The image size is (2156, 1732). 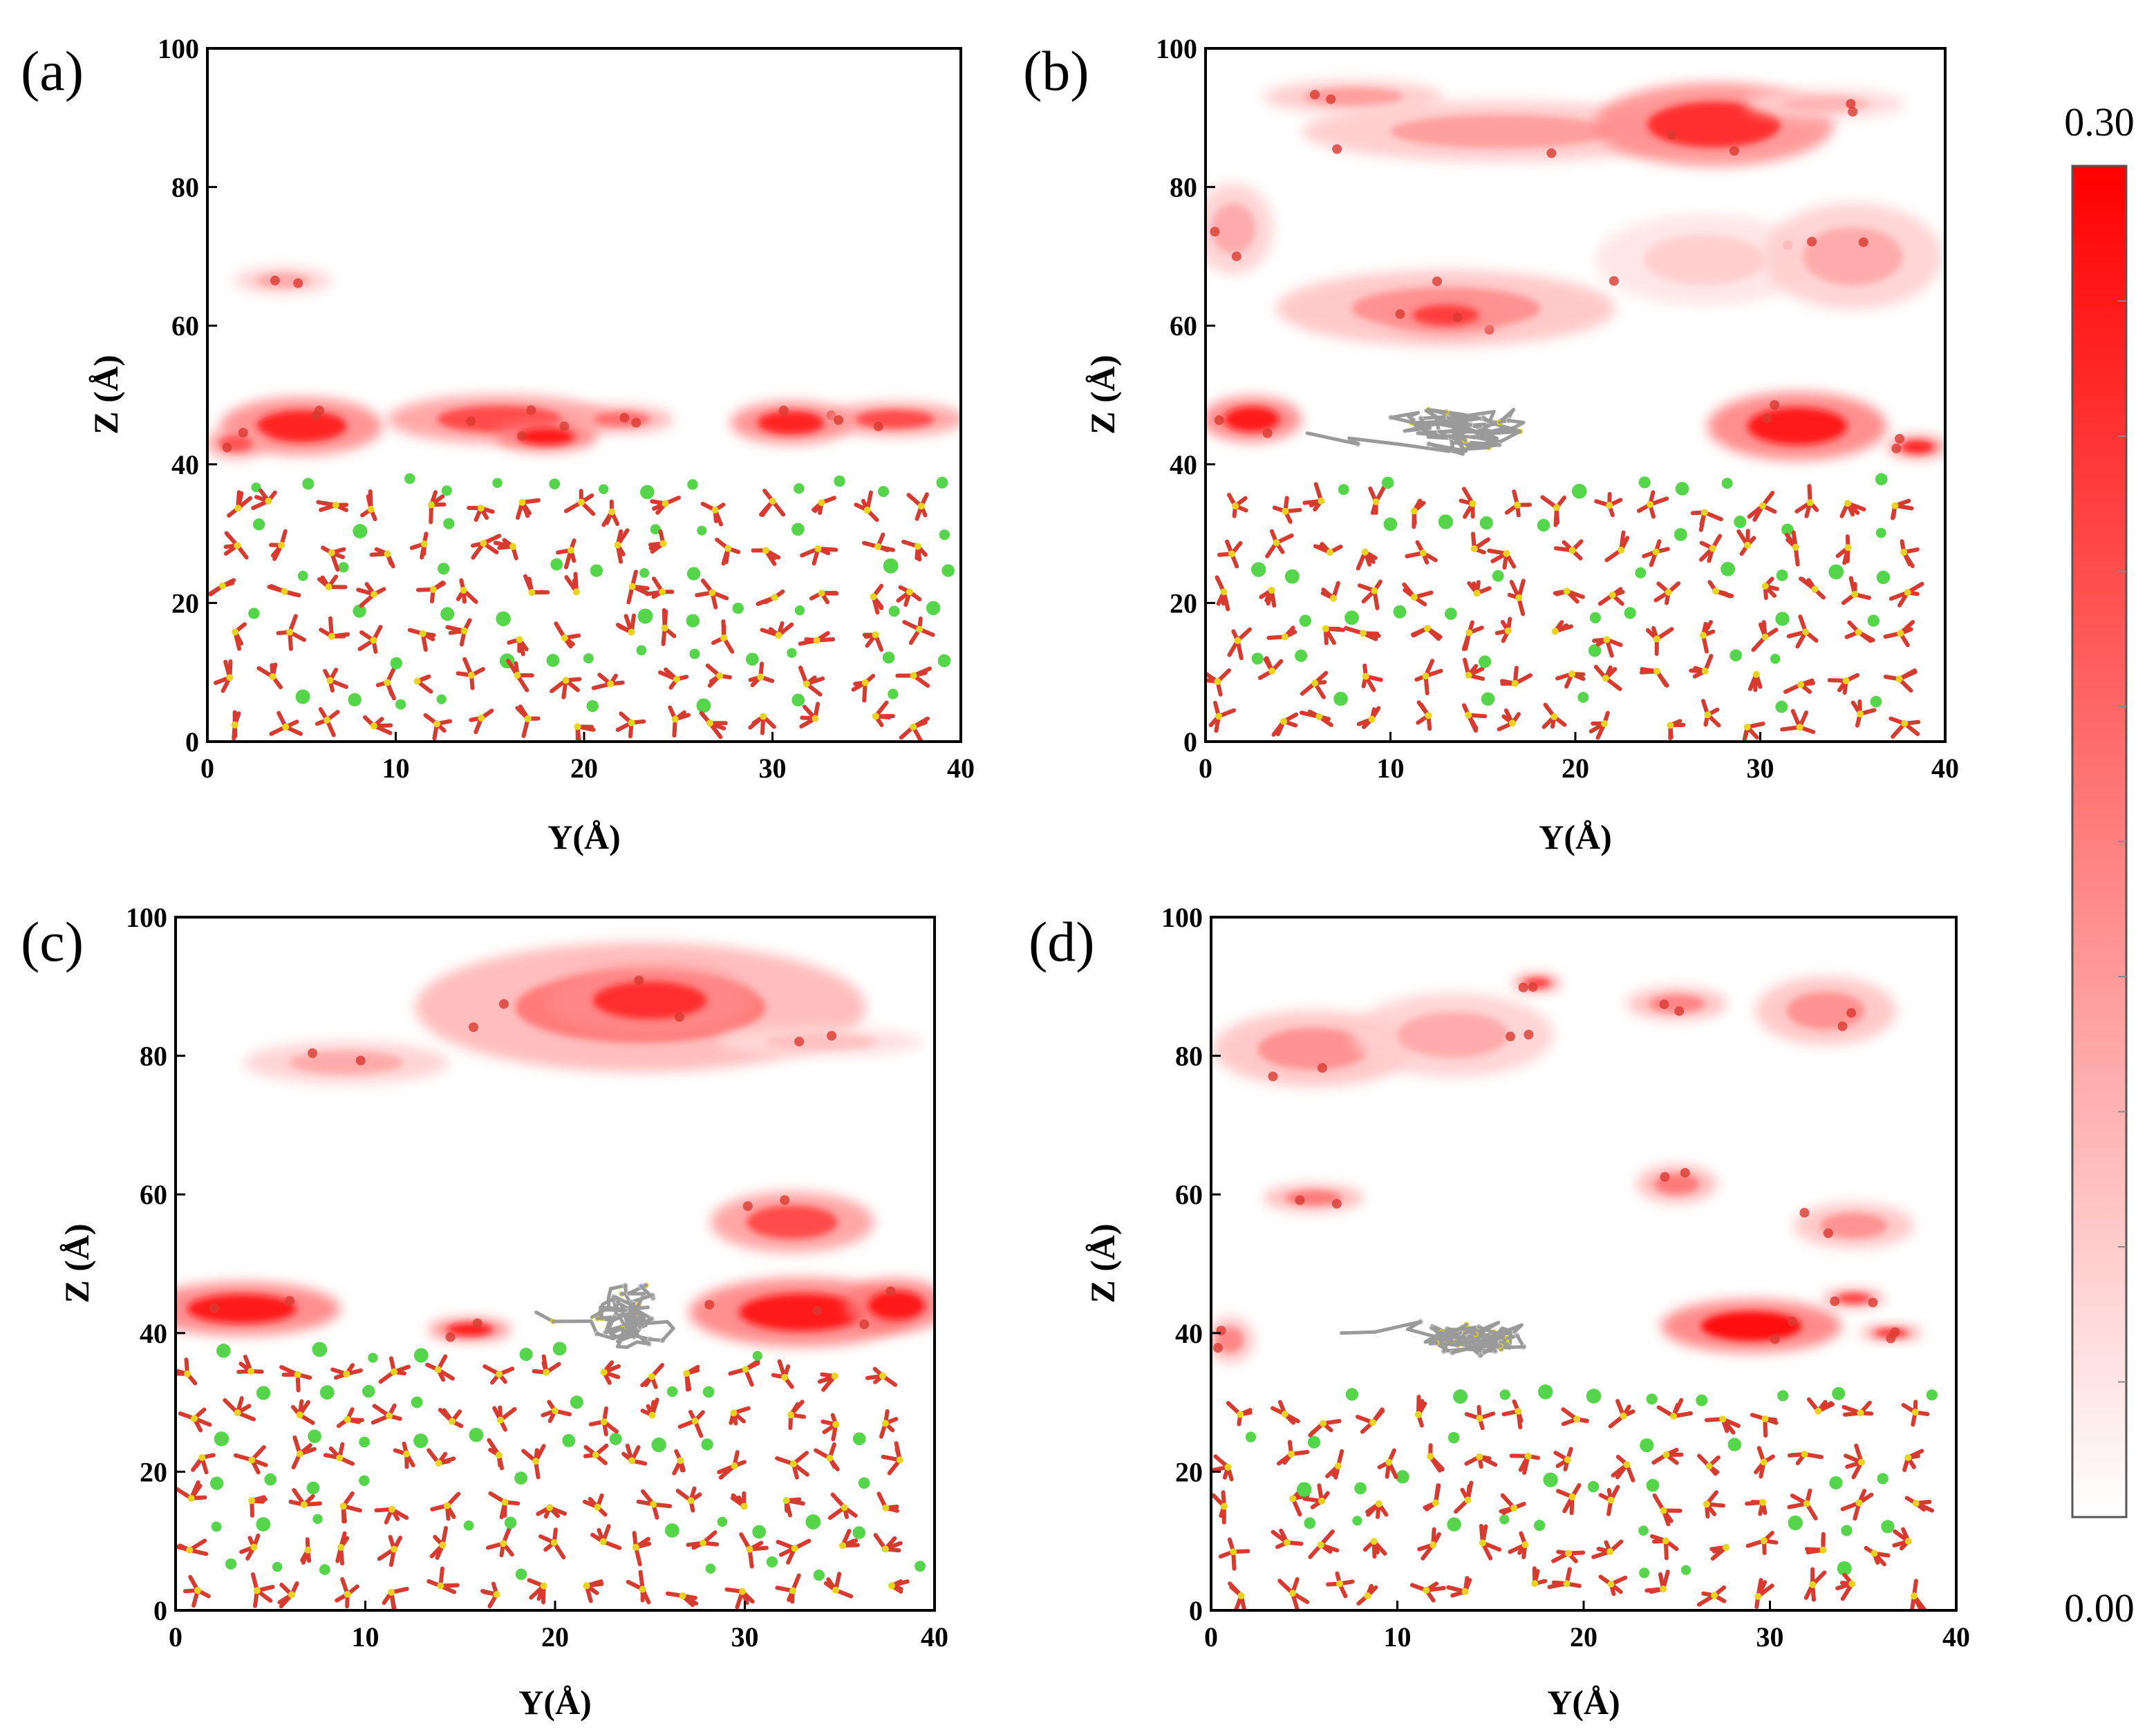 What do you see at coordinates (1189, 1333) in the screenshot?
I see `y-tick-label: 40` at bounding box center [1189, 1333].